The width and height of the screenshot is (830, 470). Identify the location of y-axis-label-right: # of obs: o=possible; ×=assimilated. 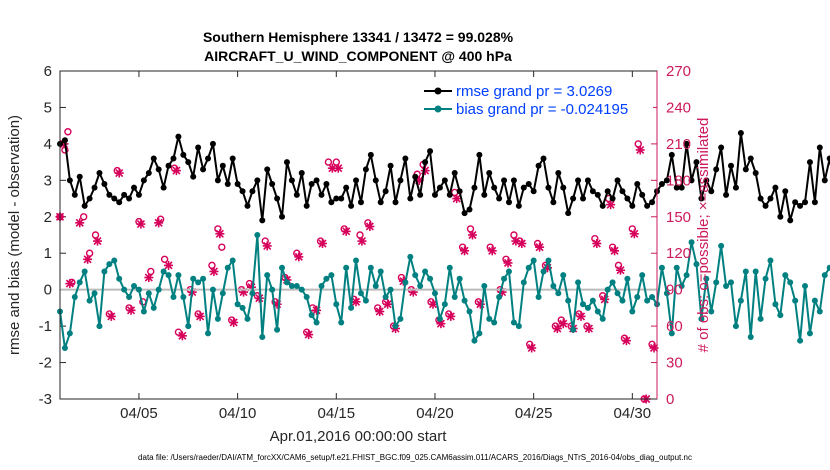
(703, 235).